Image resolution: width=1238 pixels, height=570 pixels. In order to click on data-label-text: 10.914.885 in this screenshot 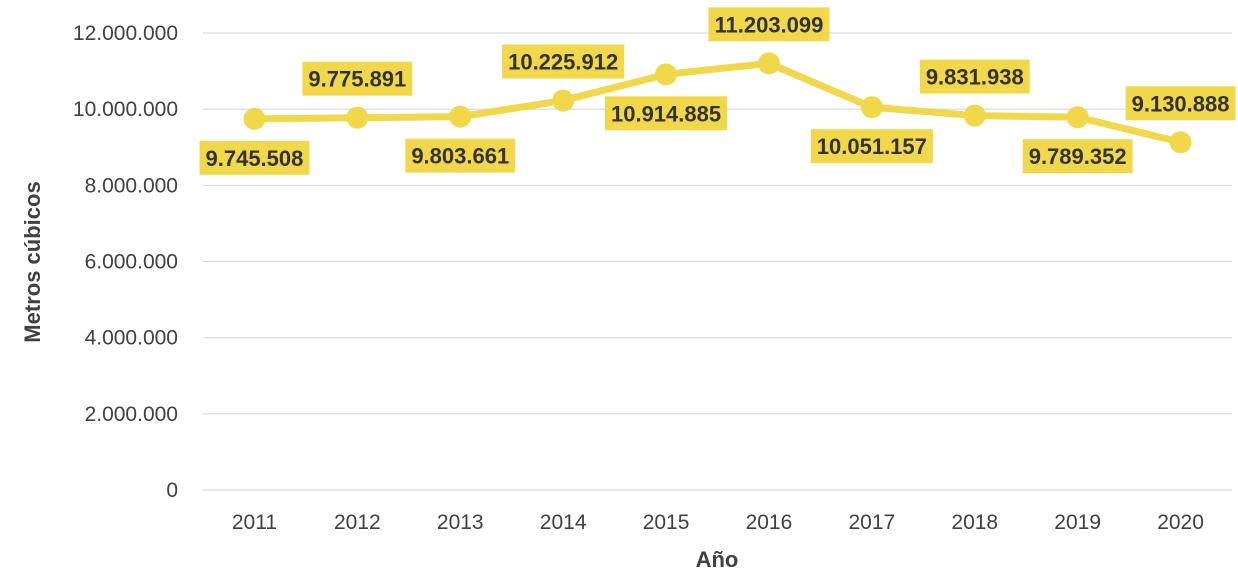, I will do `click(666, 113)`.